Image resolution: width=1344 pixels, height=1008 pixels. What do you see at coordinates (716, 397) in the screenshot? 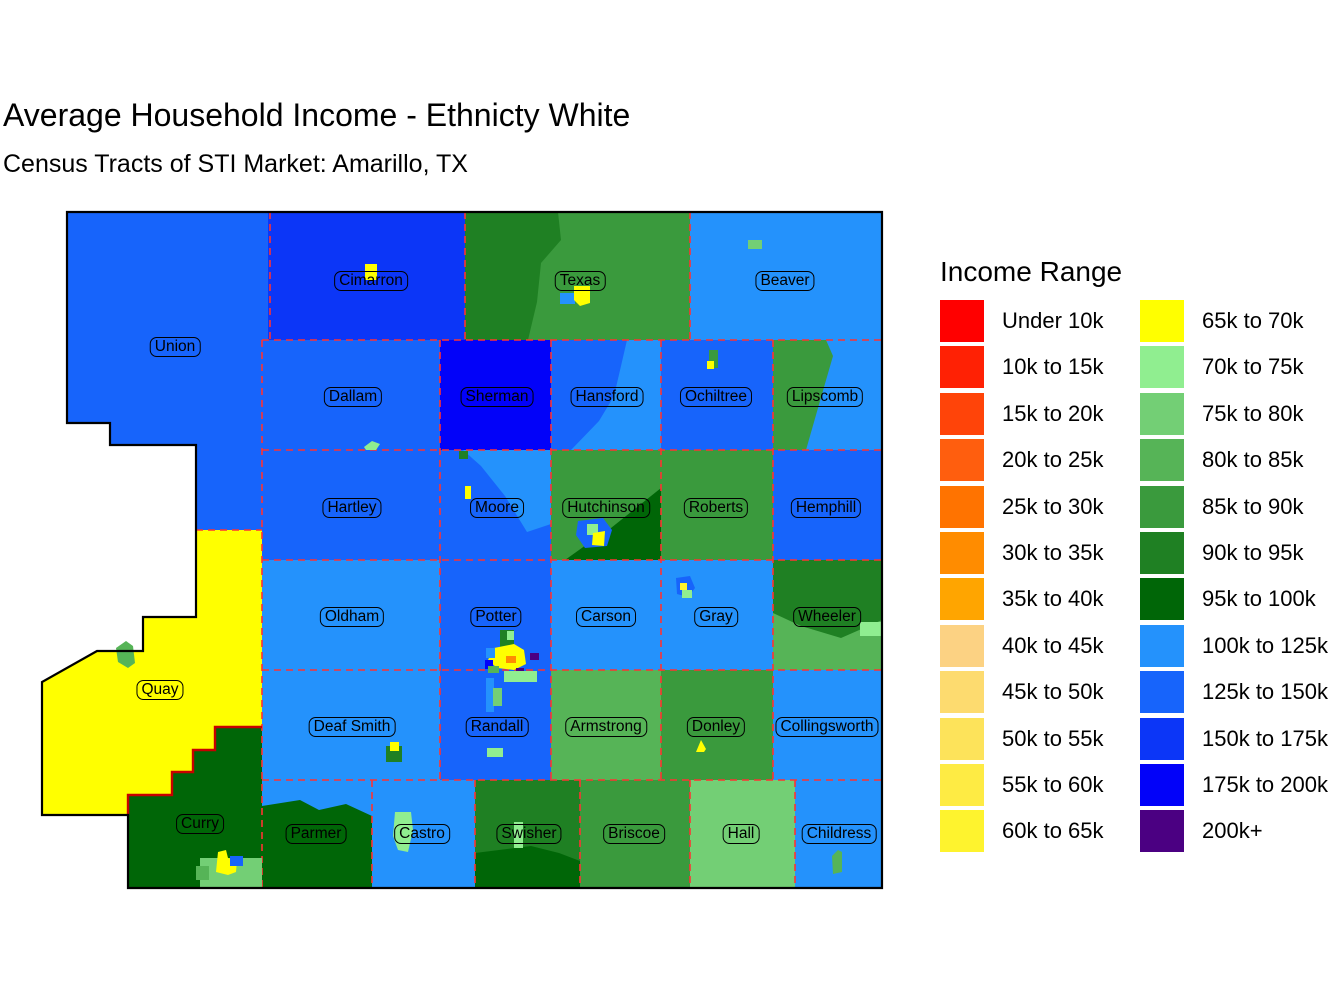
I see `county-label-ochiltree: Ochiltree` at bounding box center [716, 397].